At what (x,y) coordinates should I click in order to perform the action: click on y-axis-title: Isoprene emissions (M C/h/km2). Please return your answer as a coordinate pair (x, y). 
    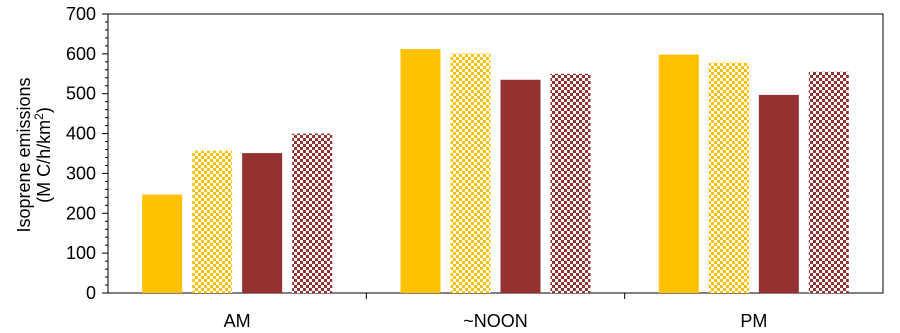
    Looking at the image, I should click on (34, 154).